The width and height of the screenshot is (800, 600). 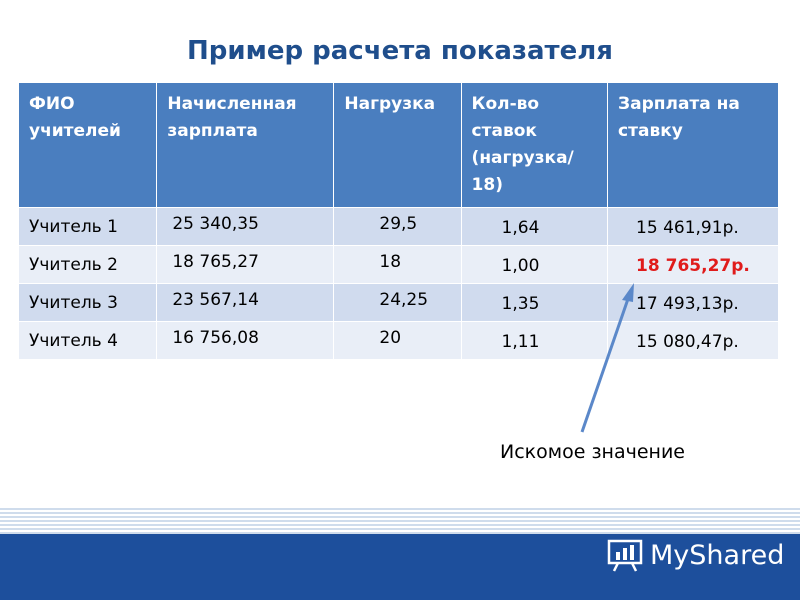 What do you see at coordinates (534, 302) in the screenshot?
I see `cell-rate-count: 1,35` at bounding box center [534, 302].